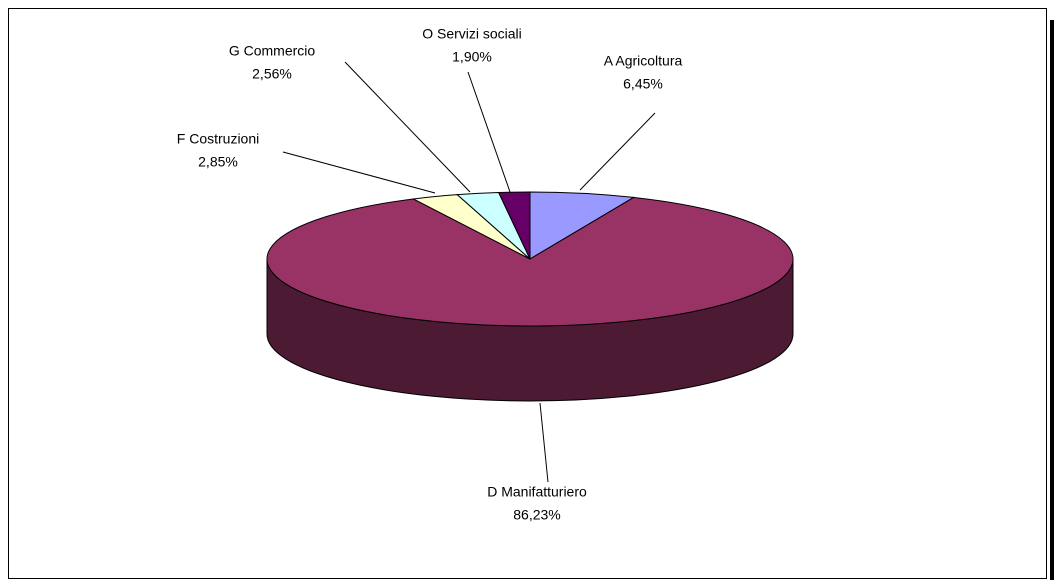 Image resolution: width=1061 pixels, height=587 pixels. What do you see at coordinates (536, 515) in the screenshot?
I see `value-label: 86,23%` at bounding box center [536, 515].